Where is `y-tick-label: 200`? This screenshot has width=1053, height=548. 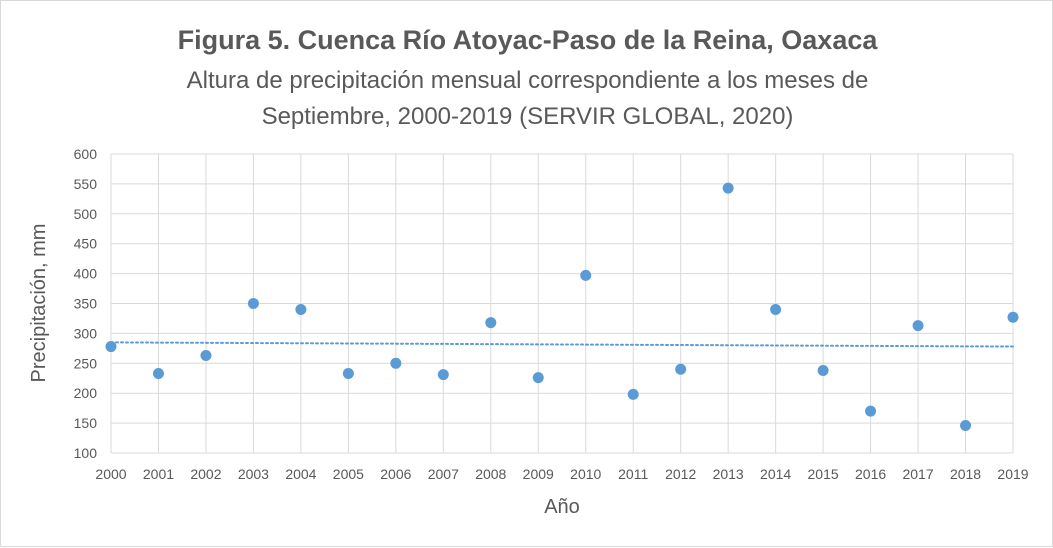 y-tick-label: 200 is located at coordinates (86, 393).